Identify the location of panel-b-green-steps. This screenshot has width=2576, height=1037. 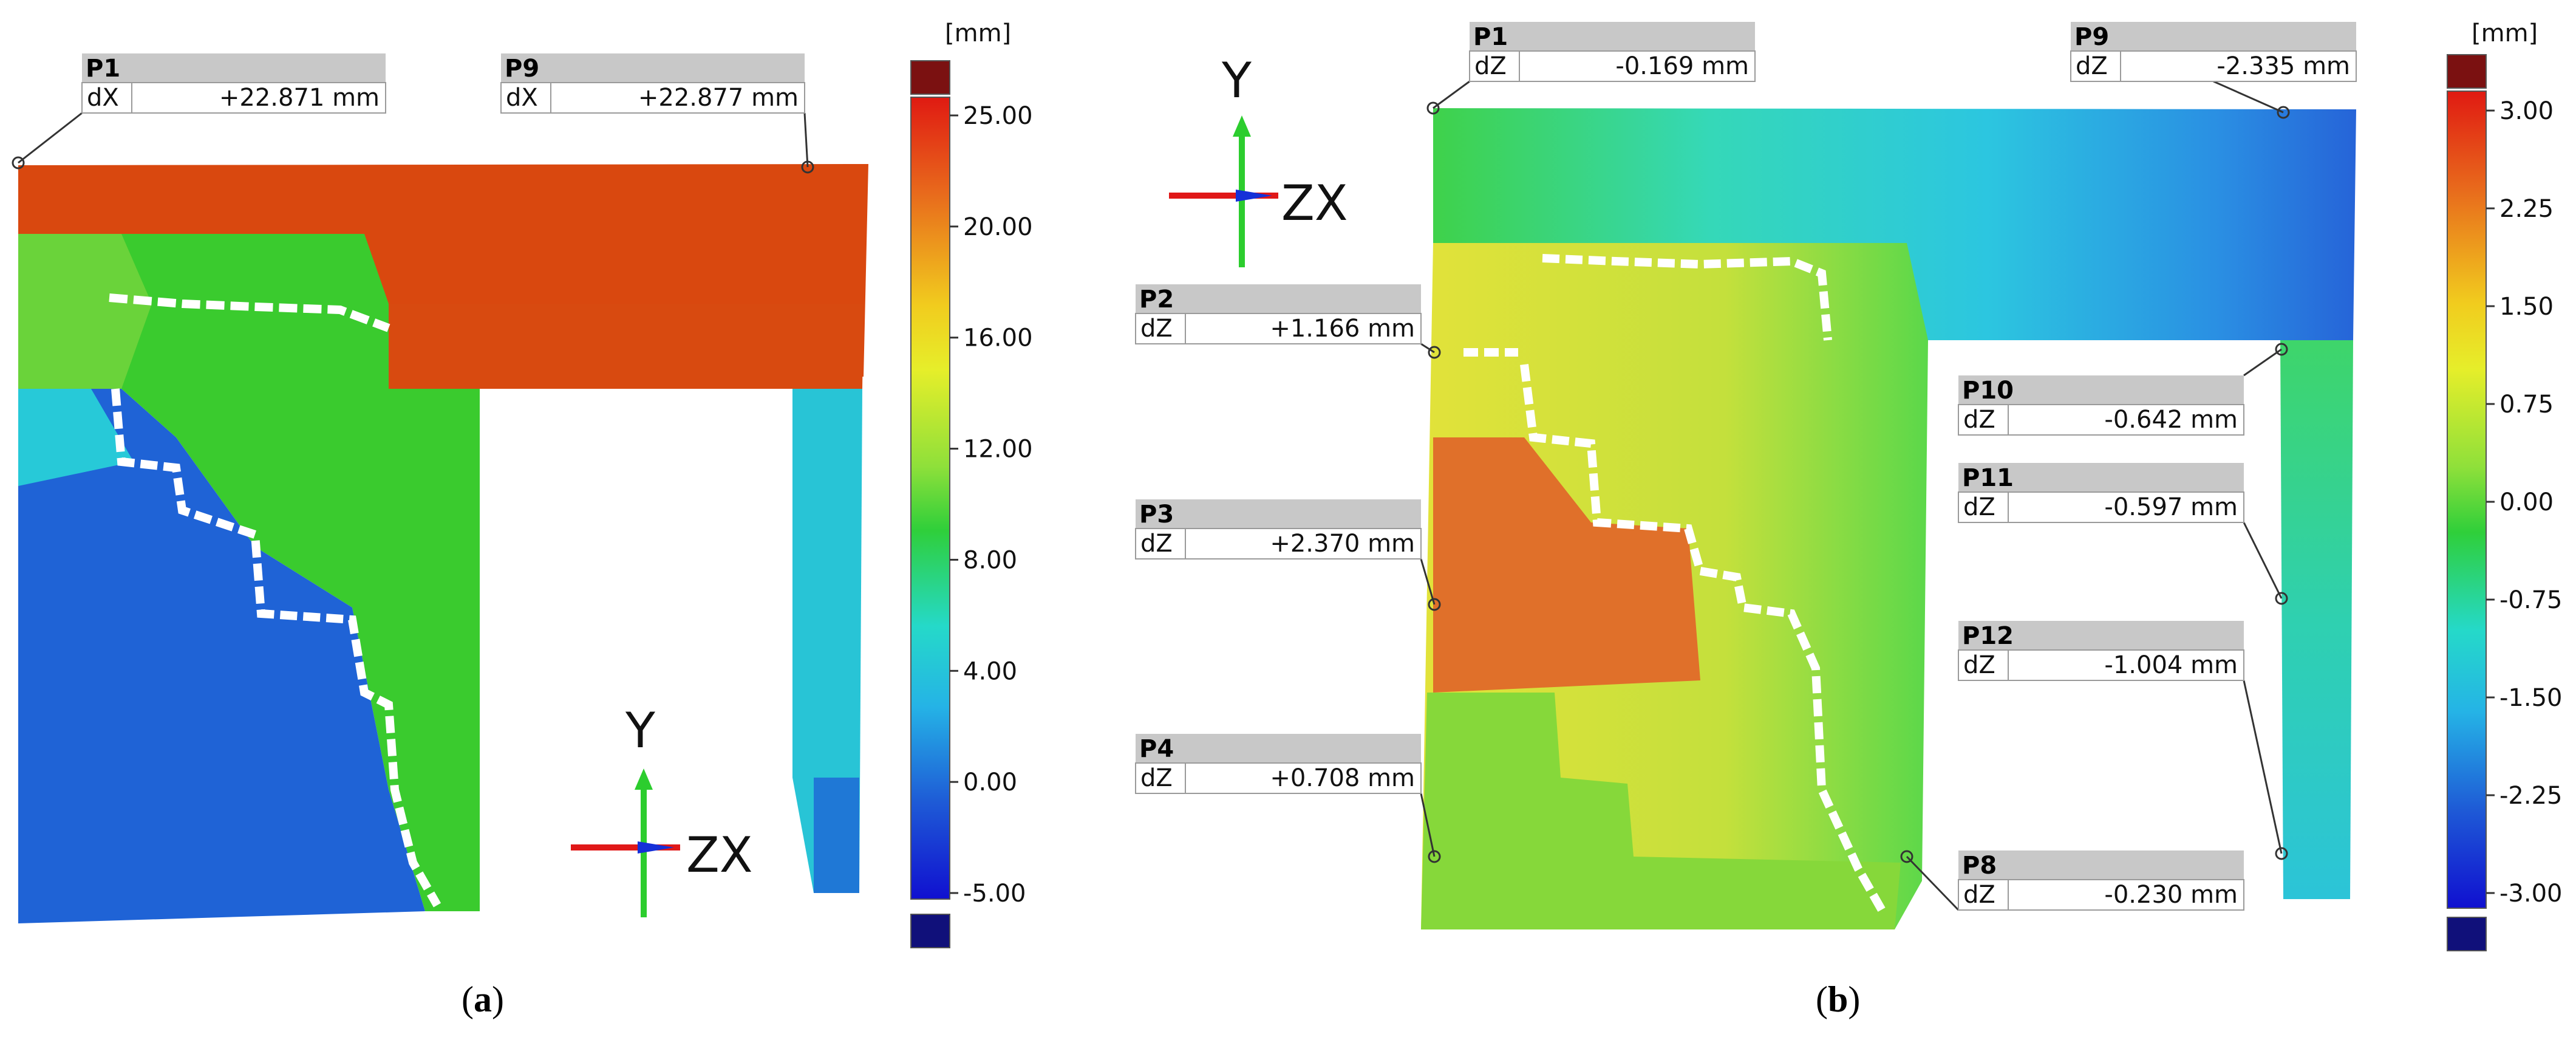
(1661, 811).